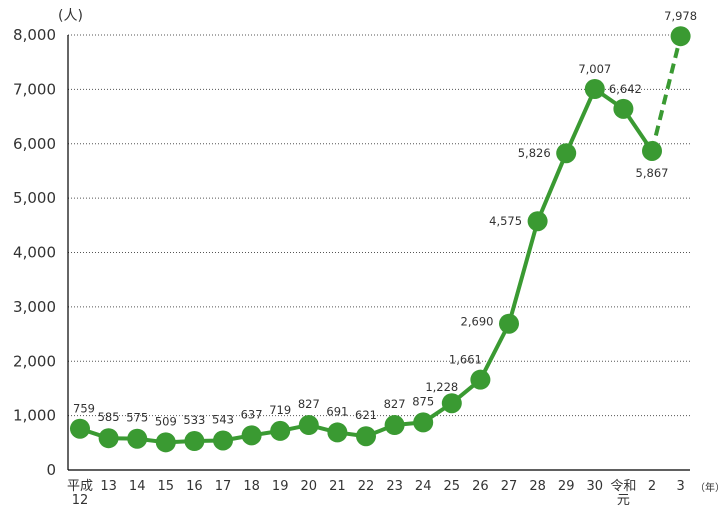 Image resolution: width=720 pixels, height=510 pixels. I want to click on data-label: 7,007, so click(594, 69).